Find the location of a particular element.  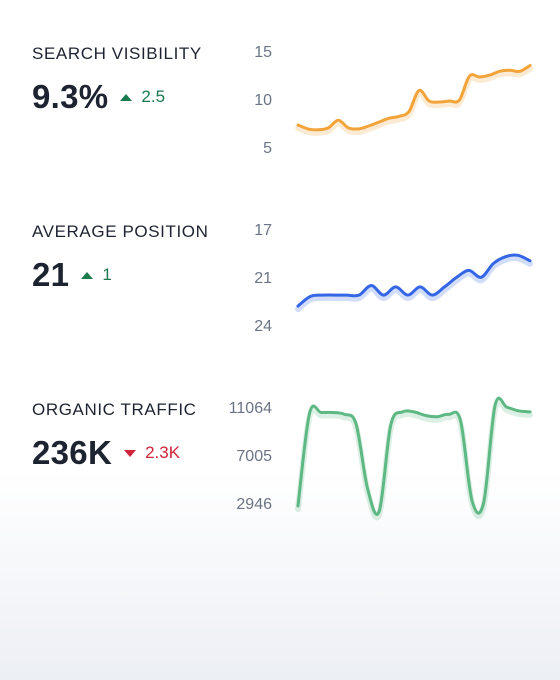

metric-value: 9.3% is located at coordinates (70, 96).